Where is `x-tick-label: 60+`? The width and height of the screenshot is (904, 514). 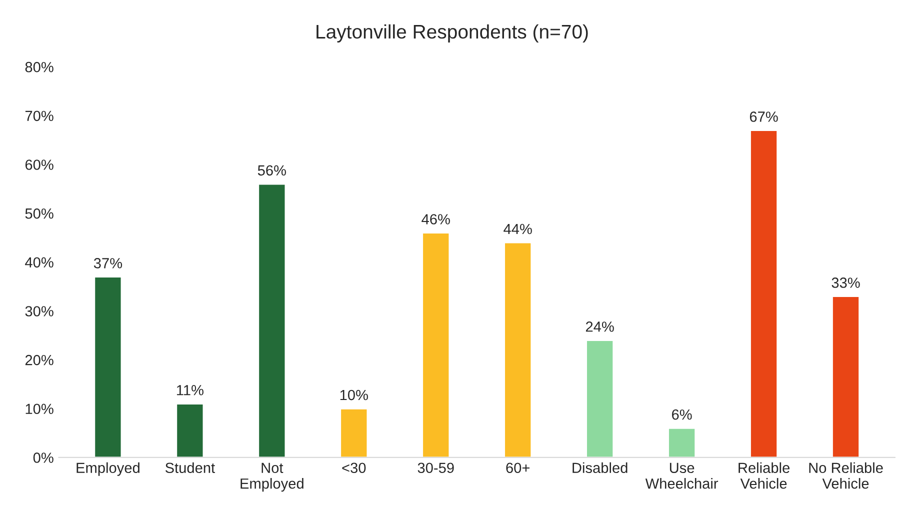
x-tick-label: 60+ is located at coordinates (518, 468).